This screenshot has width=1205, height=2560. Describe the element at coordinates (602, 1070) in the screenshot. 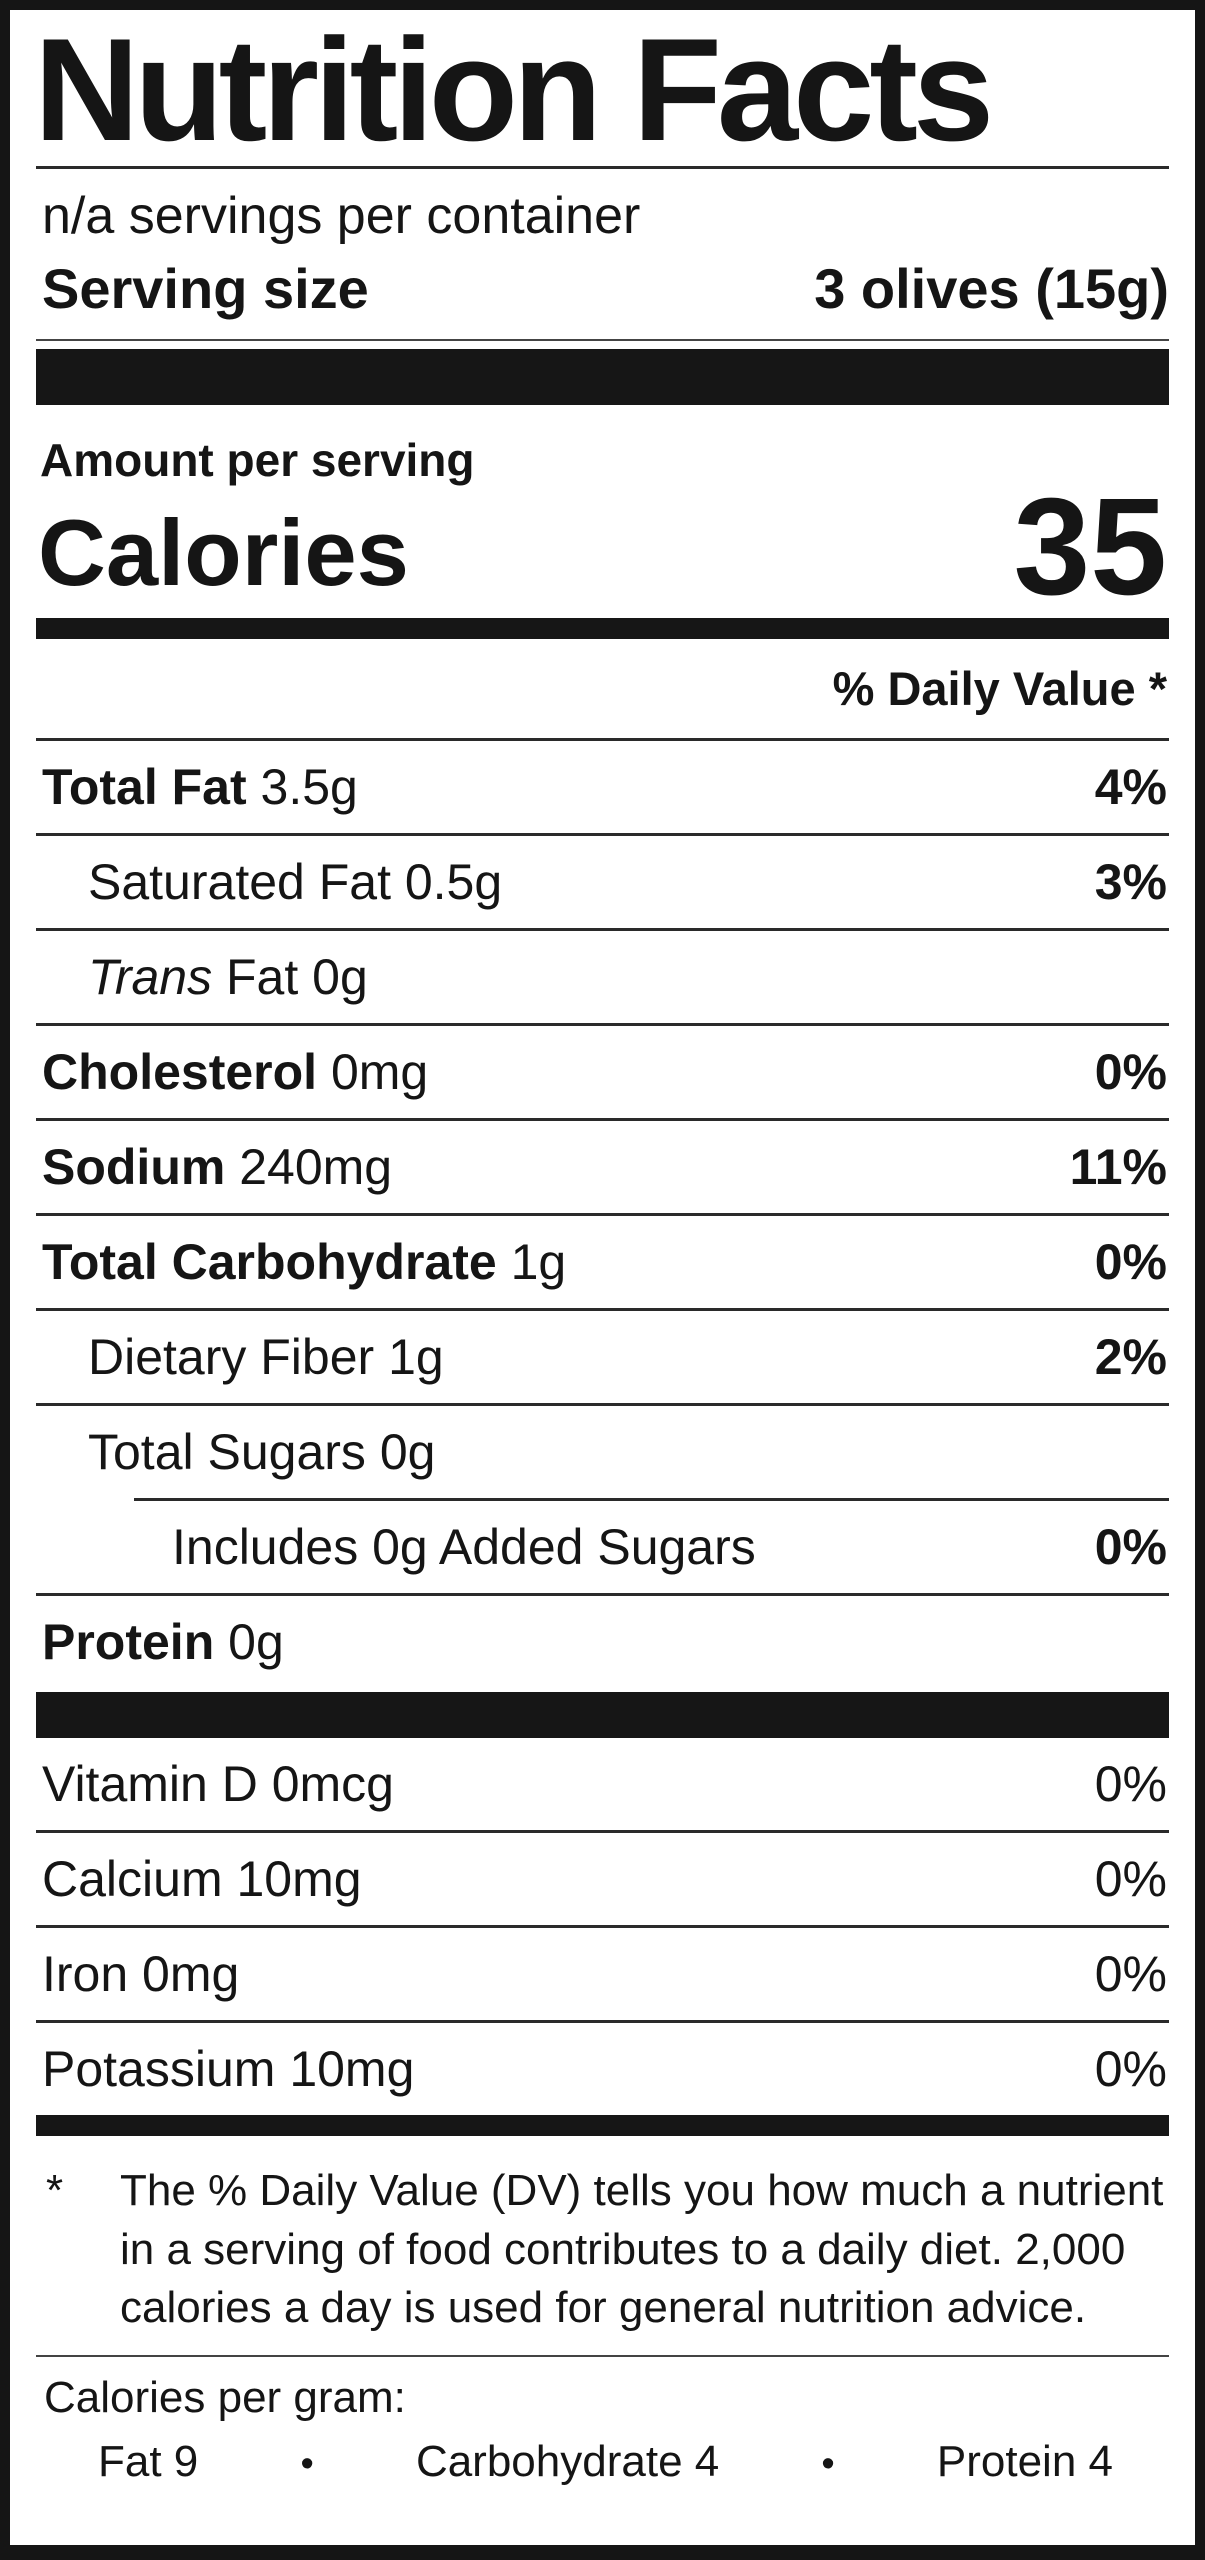

I see `nutrient-row: Cholesterol 0mg 0%` at that location.